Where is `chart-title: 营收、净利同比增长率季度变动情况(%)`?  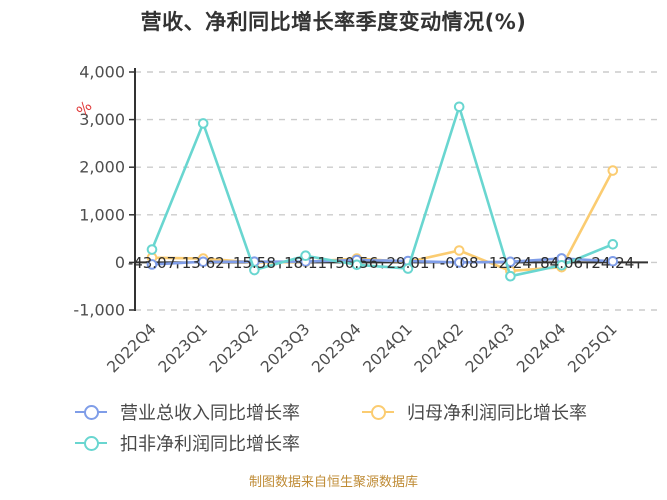 chart-title: 营收、净利同比增长率季度变动情况(%) is located at coordinates (333, 22).